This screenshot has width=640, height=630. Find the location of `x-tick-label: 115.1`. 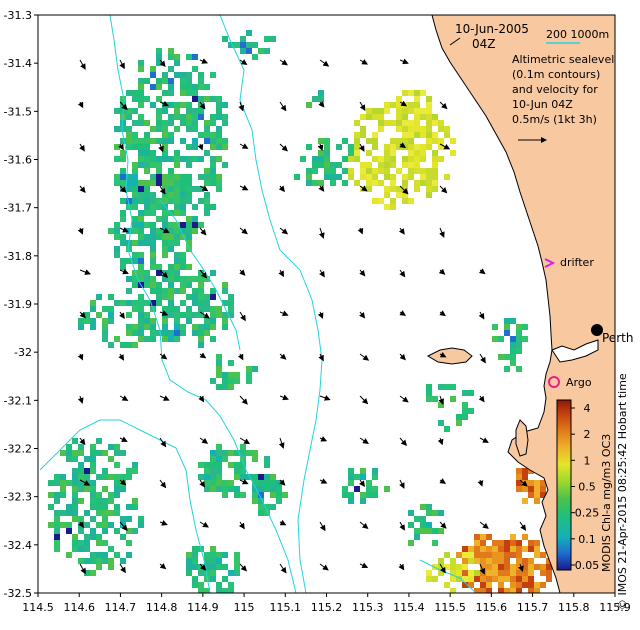

x-tick-label: 115.1 is located at coordinates (286, 607).